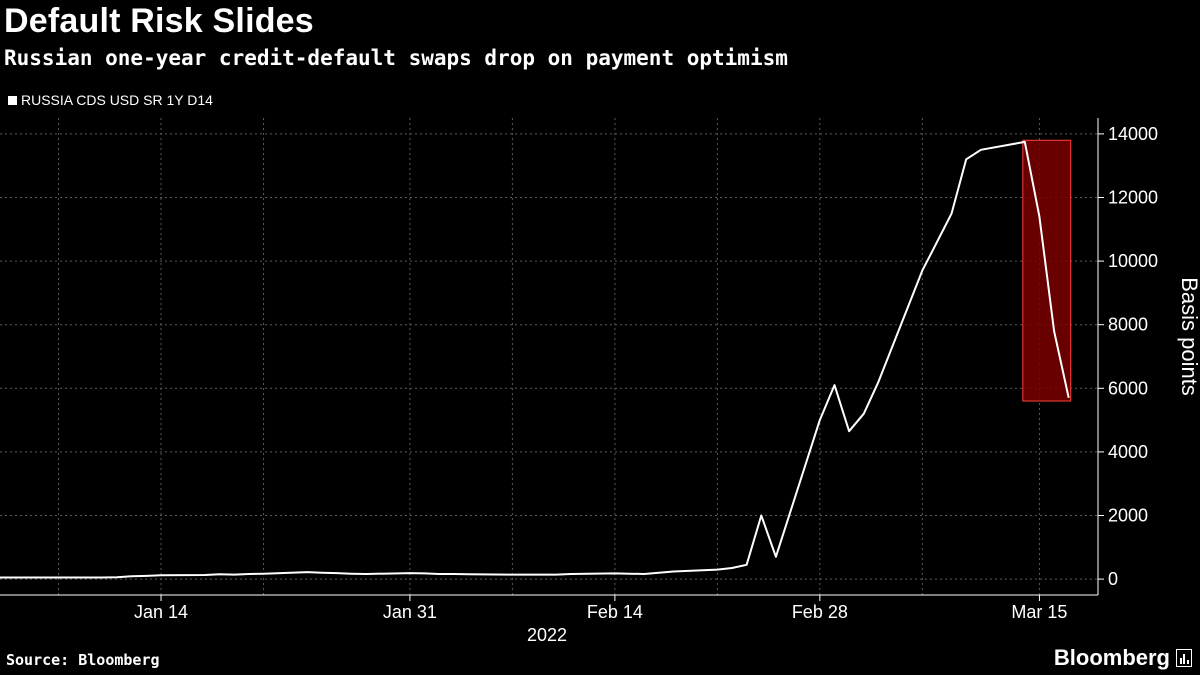 The width and height of the screenshot is (1200, 675). Describe the element at coordinates (1128, 452) in the screenshot. I see `y-tick-label: 4000` at that location.